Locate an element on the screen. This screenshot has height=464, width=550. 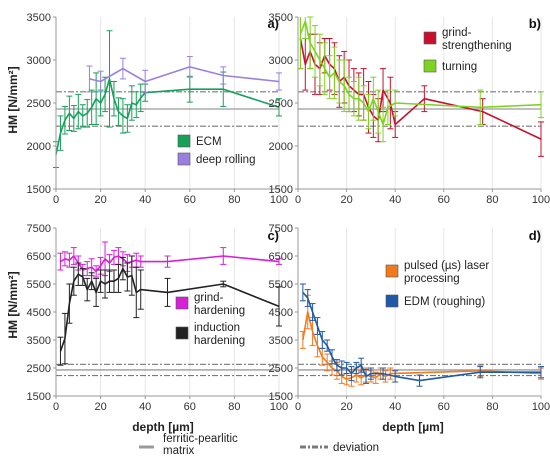
panel-c-y-tick-label: 7500 is located at coordinates (39, 229).